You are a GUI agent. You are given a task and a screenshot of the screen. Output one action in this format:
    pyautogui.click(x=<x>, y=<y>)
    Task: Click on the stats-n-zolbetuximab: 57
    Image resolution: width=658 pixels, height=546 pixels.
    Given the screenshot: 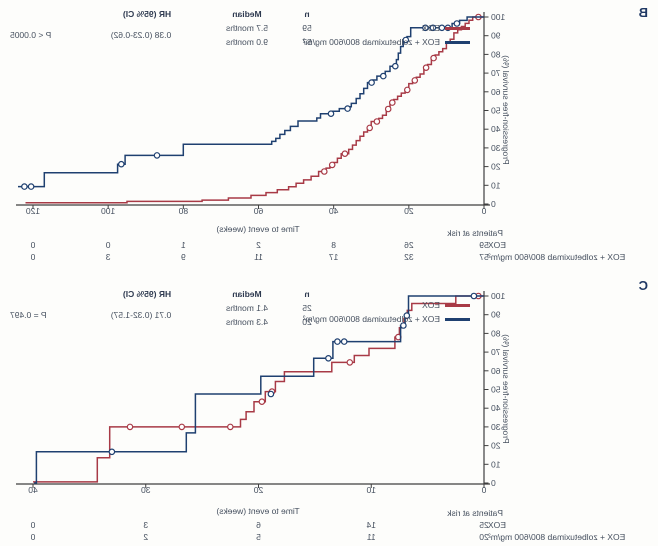 What is the action you would take?
    pyautogui.click(x=307, y=42)
    